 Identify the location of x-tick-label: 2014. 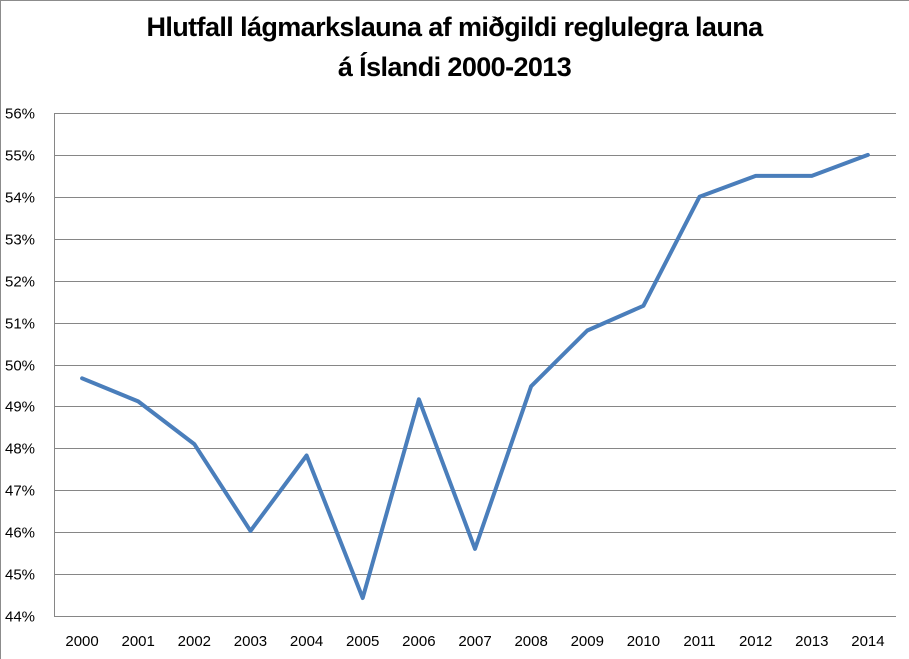
(867, 641).